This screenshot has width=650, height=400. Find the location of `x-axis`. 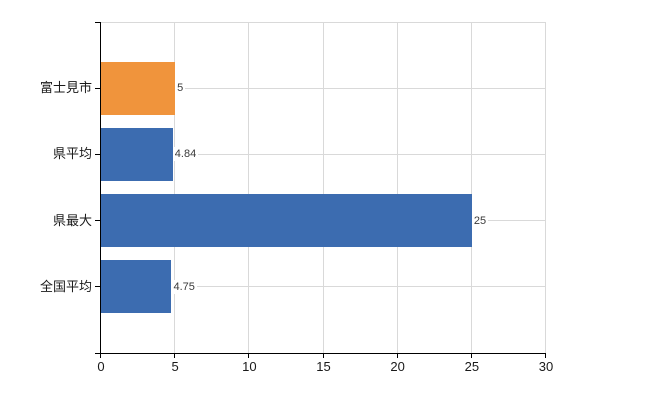

x-axis is located at coordinates (320, 353).